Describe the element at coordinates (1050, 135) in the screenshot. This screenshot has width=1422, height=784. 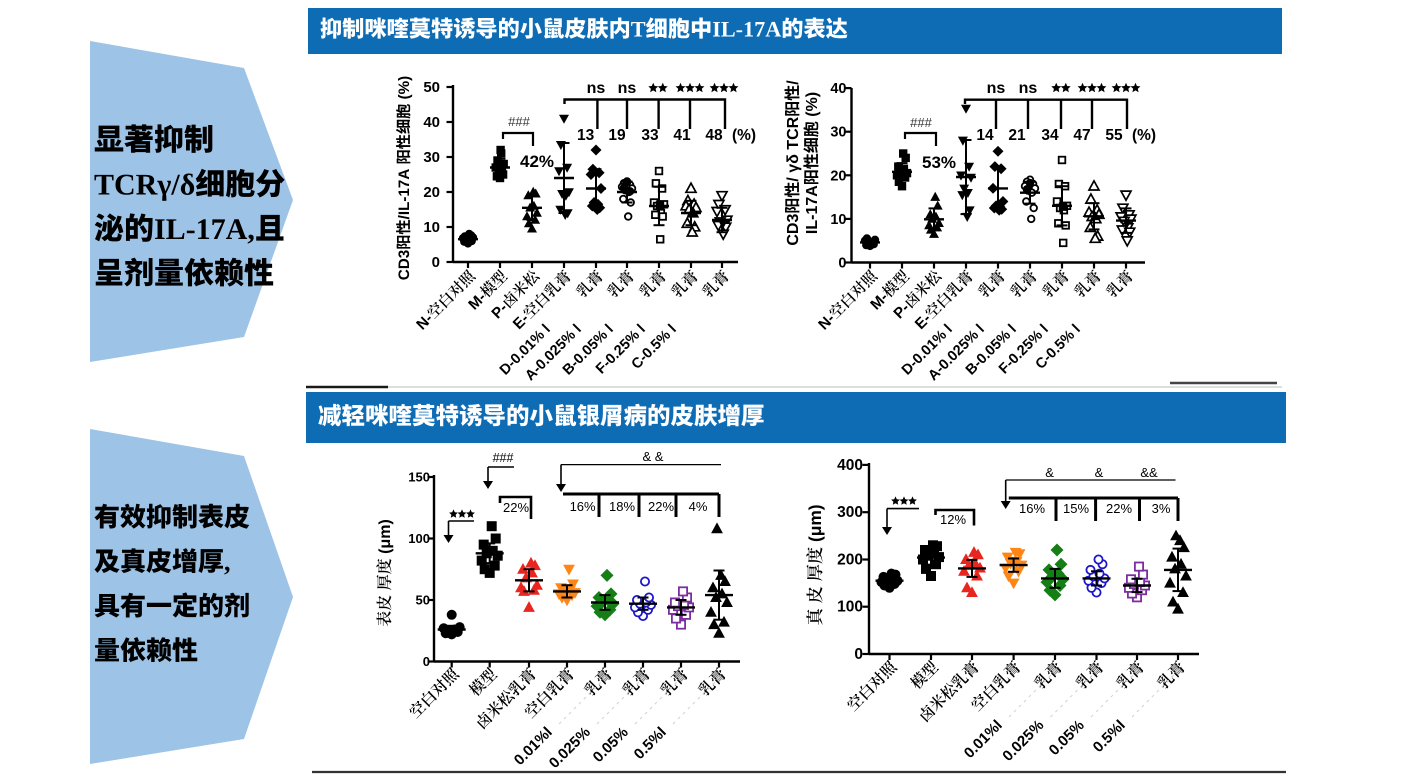
I see `svg-text: 34` at that location.